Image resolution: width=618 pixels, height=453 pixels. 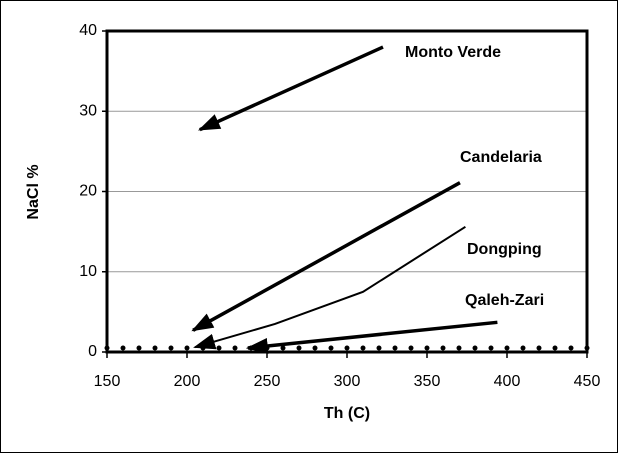 What do you see at coordinates (88, 110) in the screenshot?
I see `y-tick-label: 30` at bounding box center [88, 110].